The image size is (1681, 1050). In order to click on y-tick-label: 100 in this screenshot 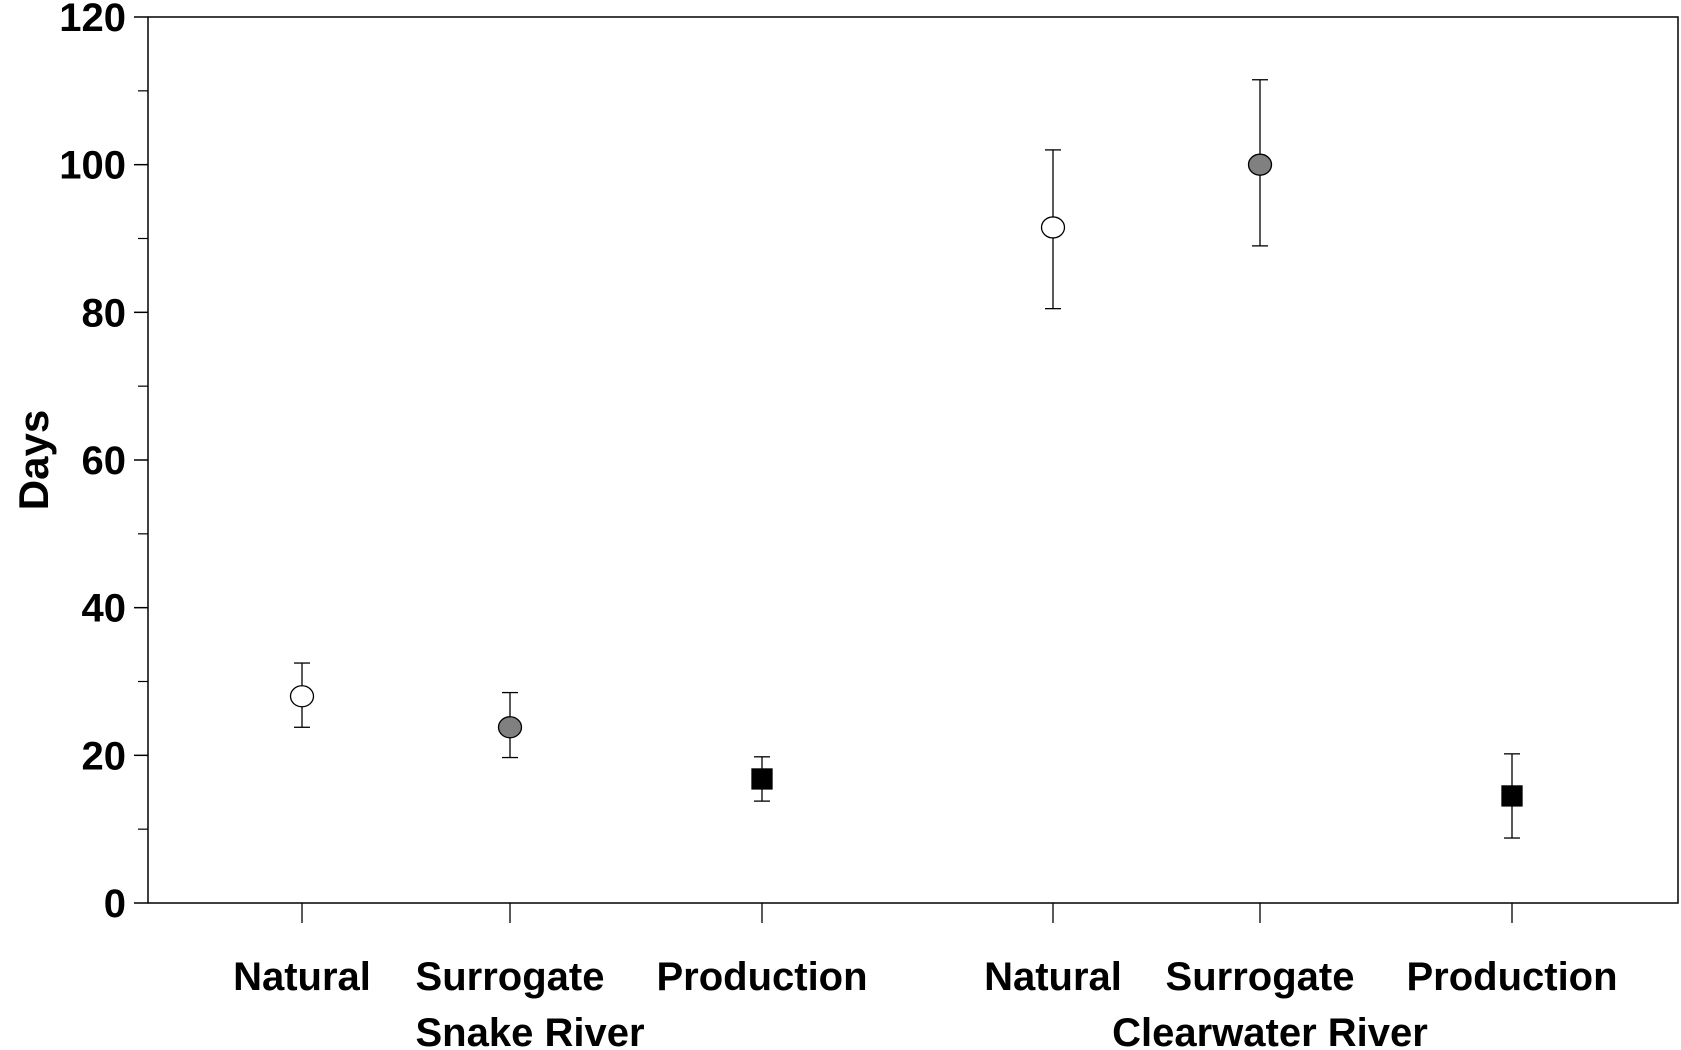, I will do `click(92, 166)`.